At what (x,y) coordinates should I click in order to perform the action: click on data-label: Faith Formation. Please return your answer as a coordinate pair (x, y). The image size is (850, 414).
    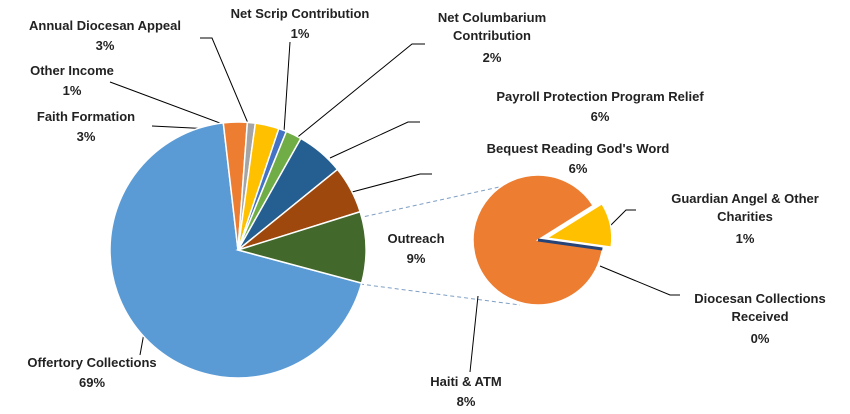
    Looking at the image, I should click on (86, 116).